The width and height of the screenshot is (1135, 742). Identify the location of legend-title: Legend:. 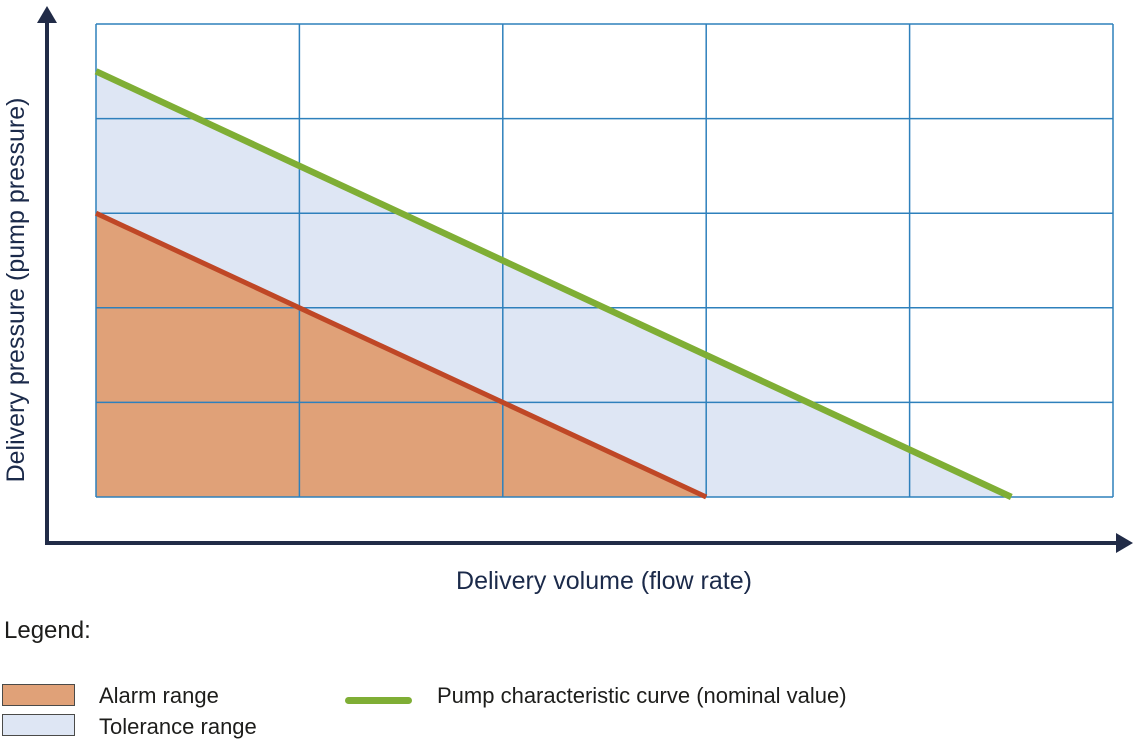
(47, 630).